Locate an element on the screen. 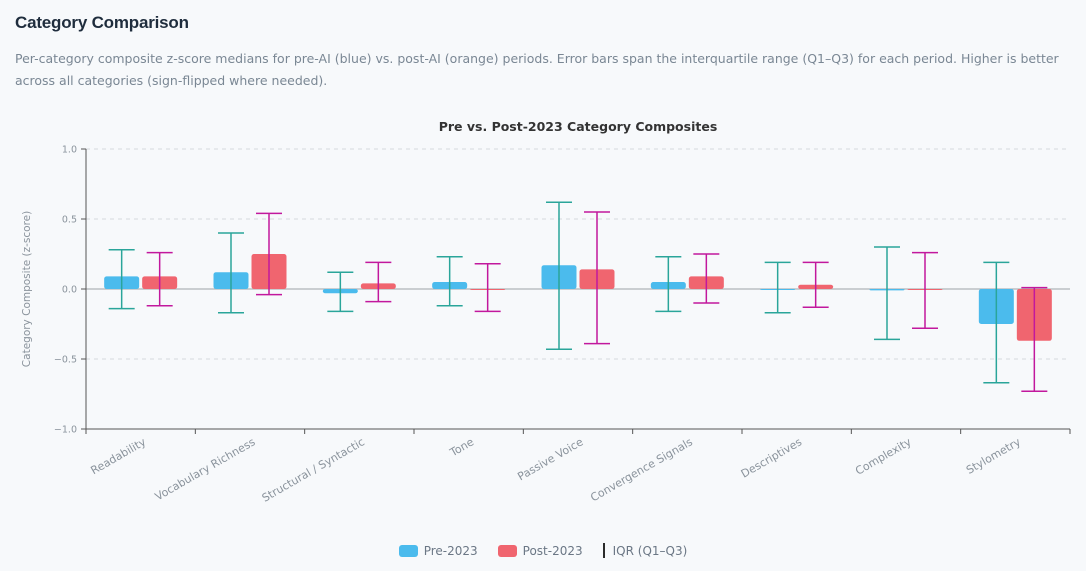  legend-iqr-marker is located at coordinates (603, 550).